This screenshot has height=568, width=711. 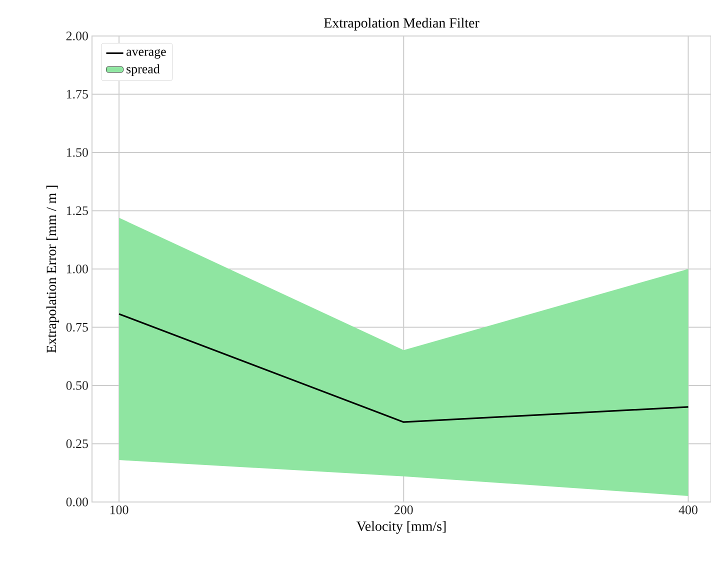 What do you see at coordinates (77, 327) in the screenshot?
I see `y-tick-label: 0.75` at bounding box center [77, 327].